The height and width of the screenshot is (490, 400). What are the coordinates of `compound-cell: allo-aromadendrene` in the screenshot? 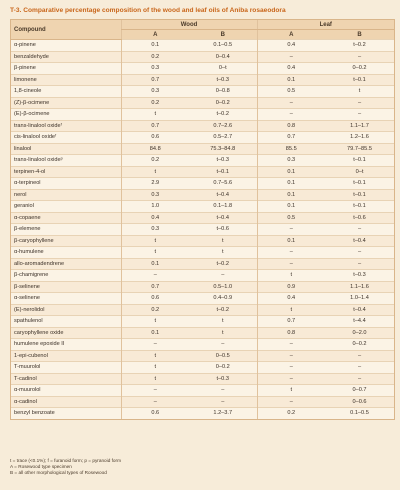 It's located at (66, 263).